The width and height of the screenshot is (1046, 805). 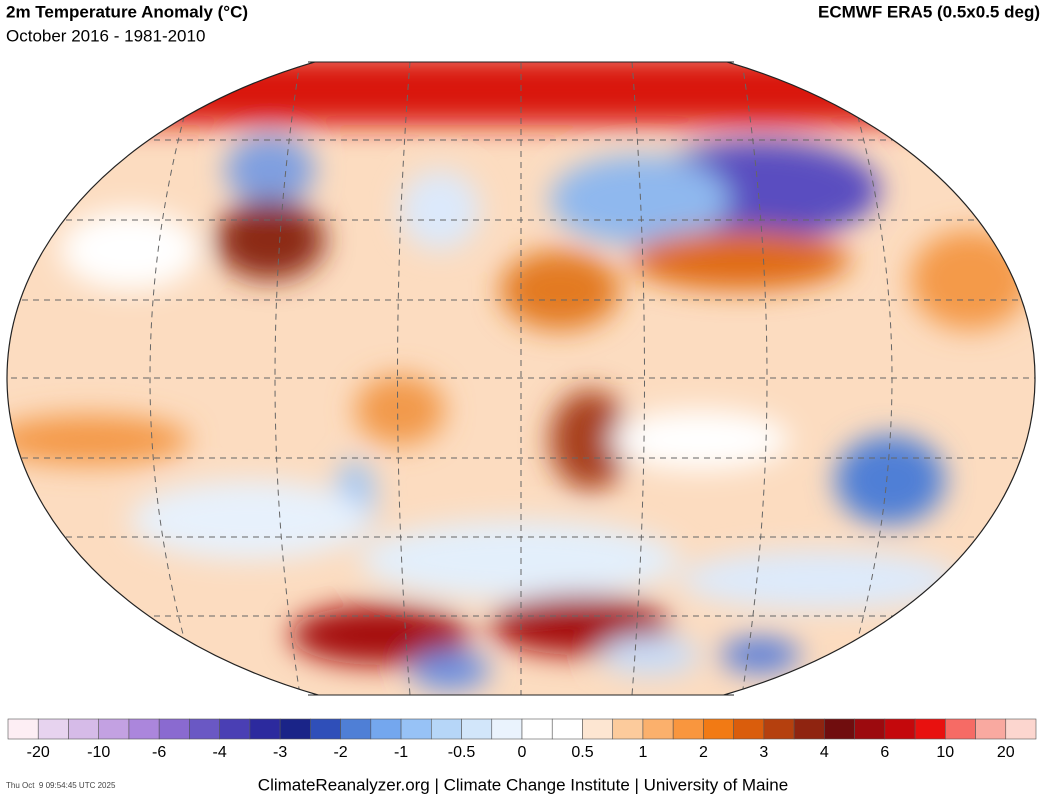 What do you see at coordinates (763, 752) in the screenshot?
I see `colorbar-label: 3` at bounding box center [763, 752].